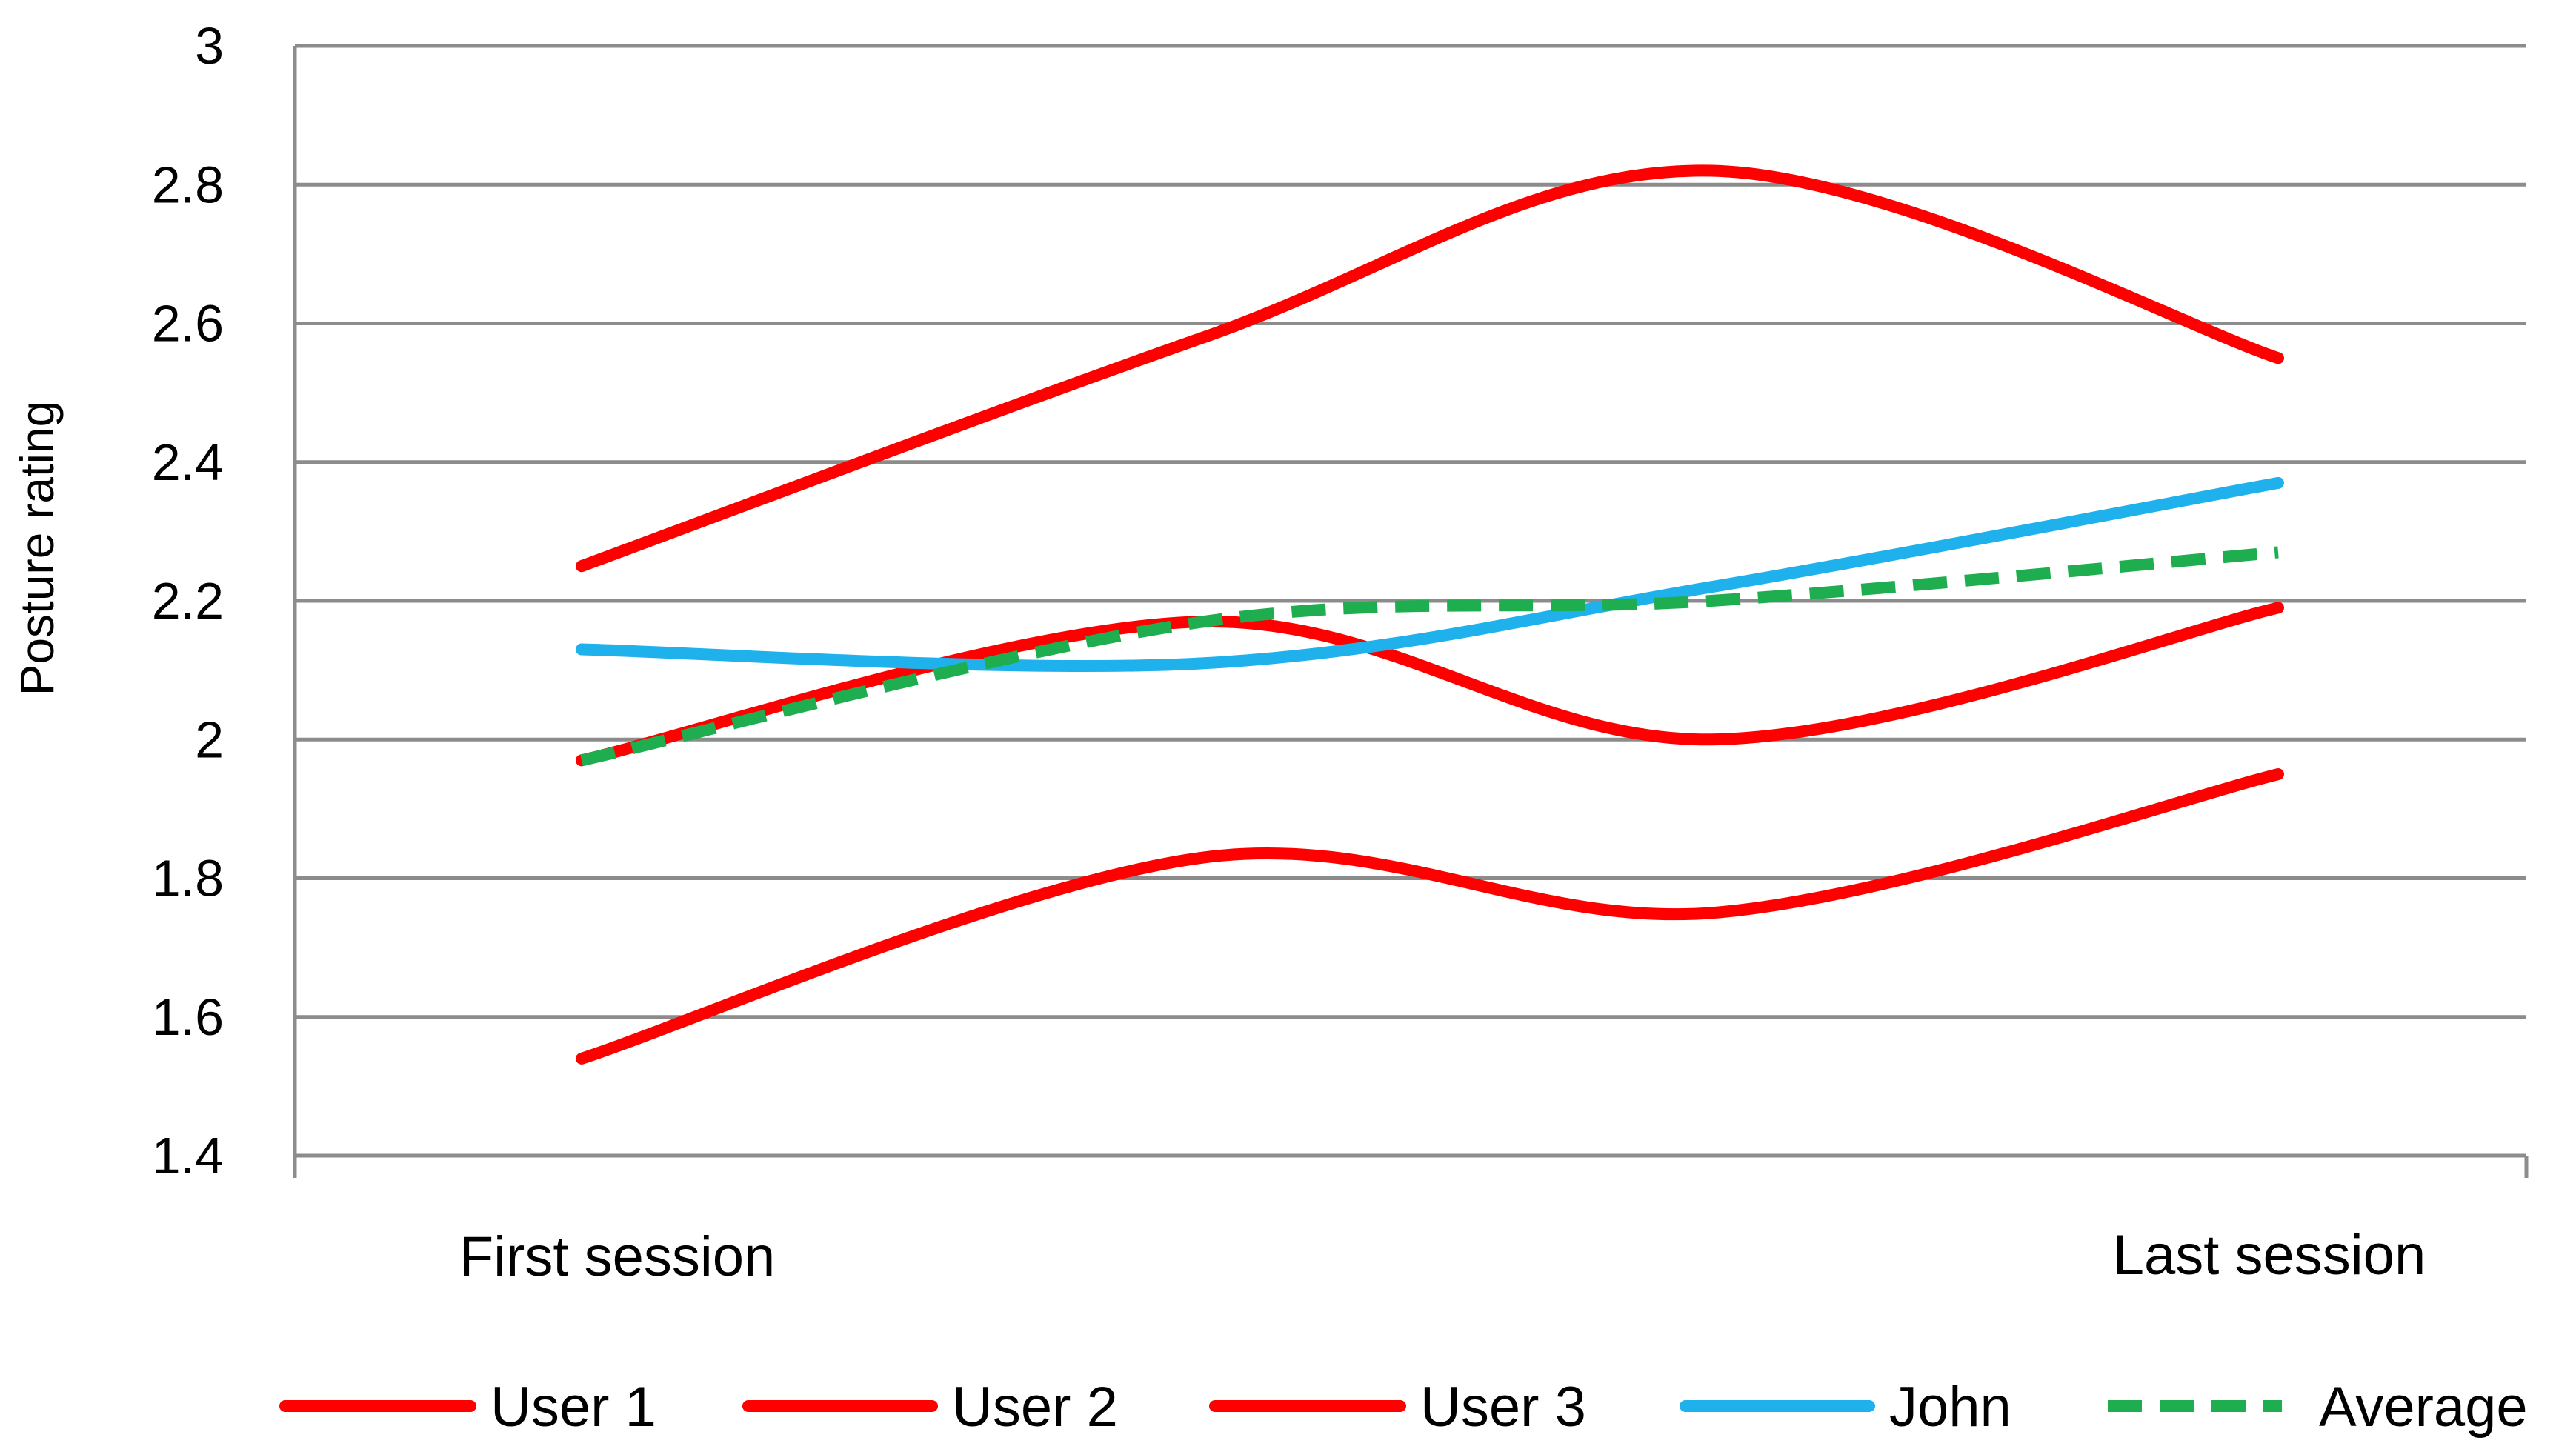 The height and width of the screenshot is (1452, 2576). I want to click on y-tick-labels: 1.4 1.6 1.8 2 2.2 2.4 2.6 2.8 3, so click(188, 601).